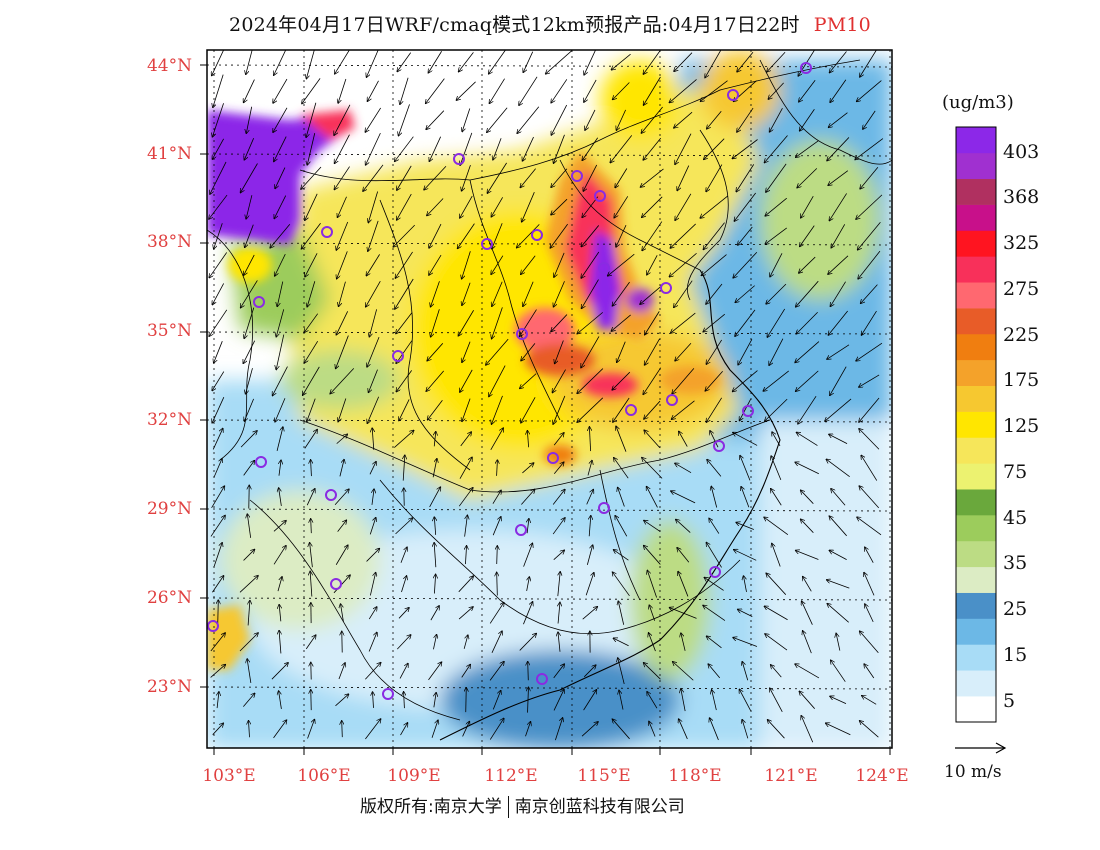 This screenshot has height=850, width=1100. Describe the element at coordinates (1015, 518) in the screenshot. I see `colorbar-label: 45` at that location.